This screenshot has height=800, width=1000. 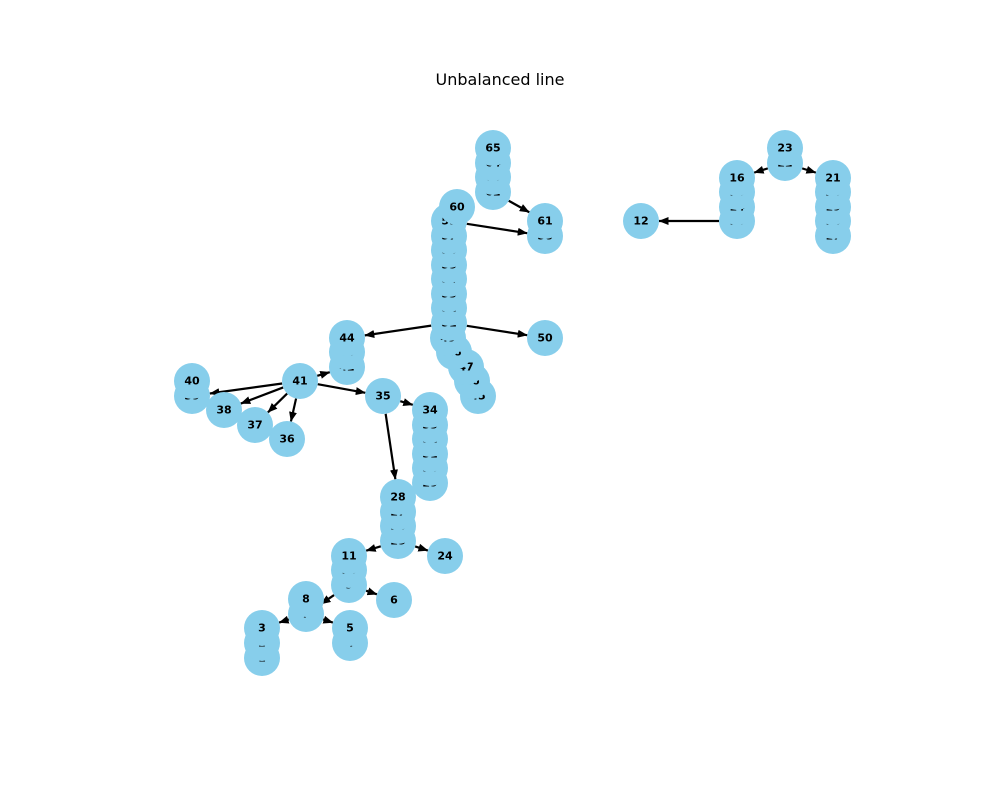 I want to click on node-41: 41, so click(x=300, y=381).